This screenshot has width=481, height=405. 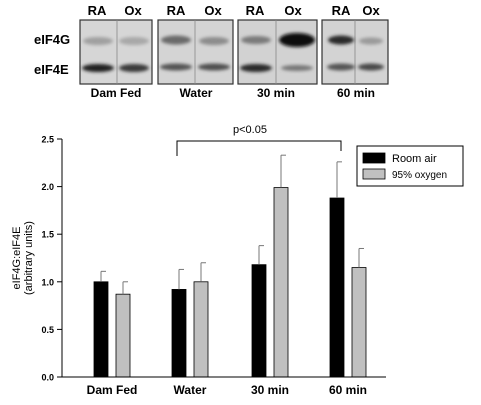 What do you see at coordinates (29, 258) in the screenshot?
I see `y-axis-title-line2: (arbitrary units)` at bounding box center [29, 258].